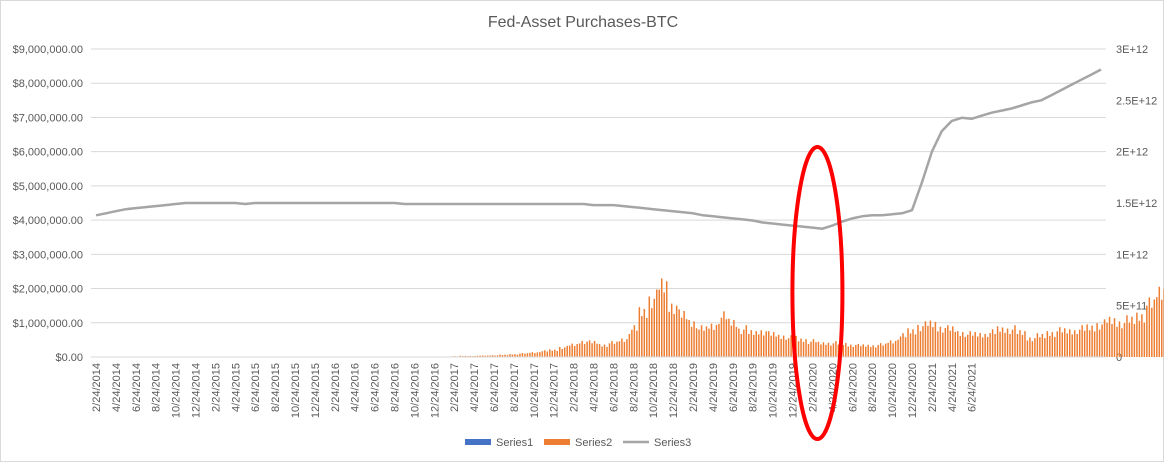 The image size is (1164, 463). What do you see at coordinates (157, 387) in the screenshot?
I see `x-tick-label: 8/24/2014` at bounding box center [157, 387].